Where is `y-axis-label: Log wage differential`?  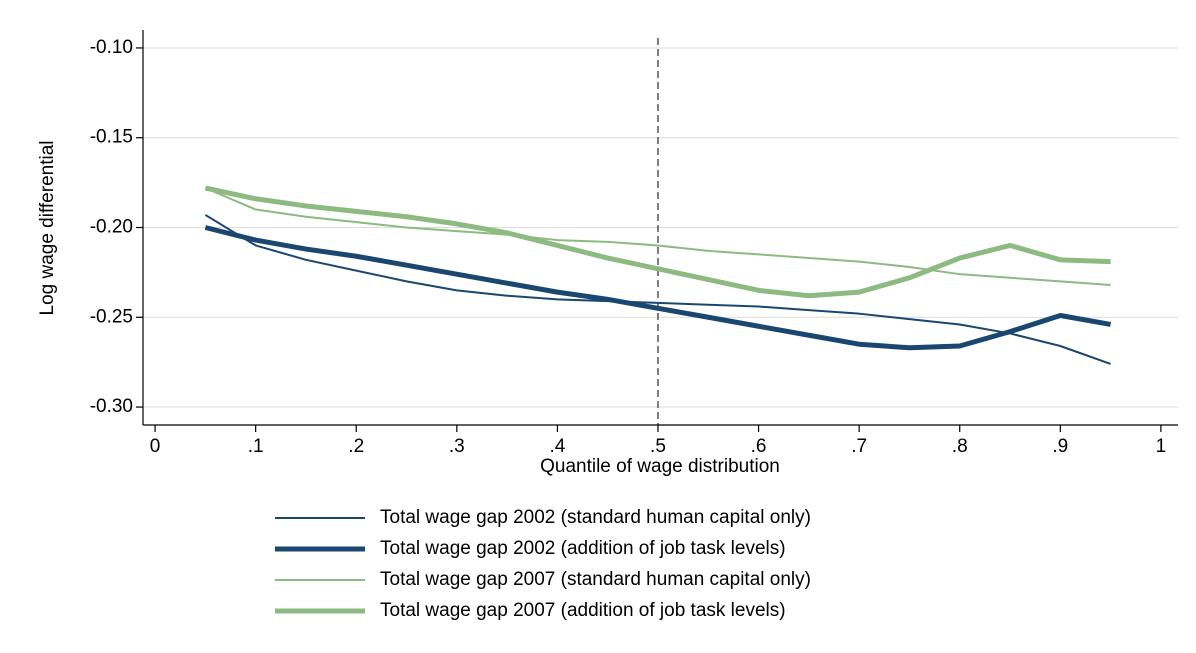 y-axis-label: Log wage differential is located at coordinates (47, 228).